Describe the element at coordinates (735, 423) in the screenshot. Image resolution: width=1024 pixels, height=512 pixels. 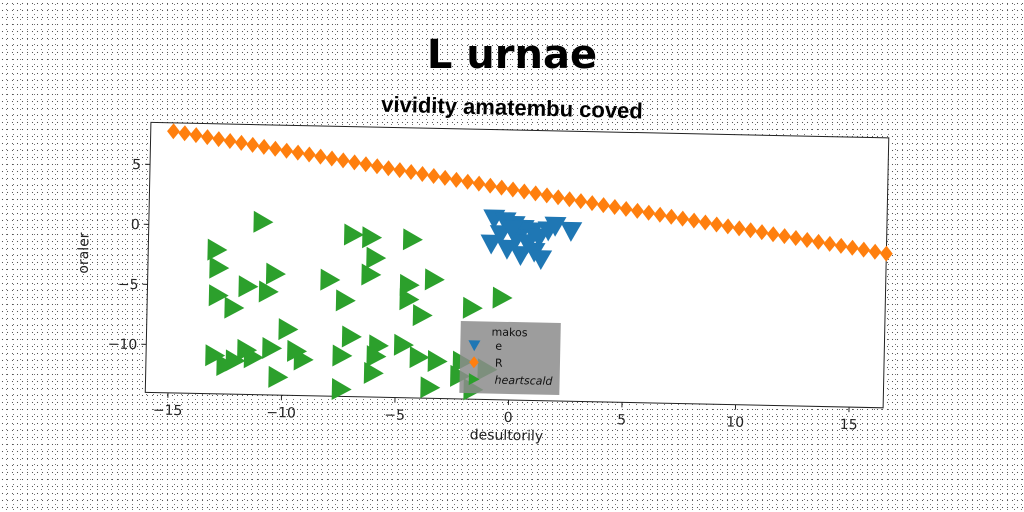
I see `x-tick-label: 10` at that location.